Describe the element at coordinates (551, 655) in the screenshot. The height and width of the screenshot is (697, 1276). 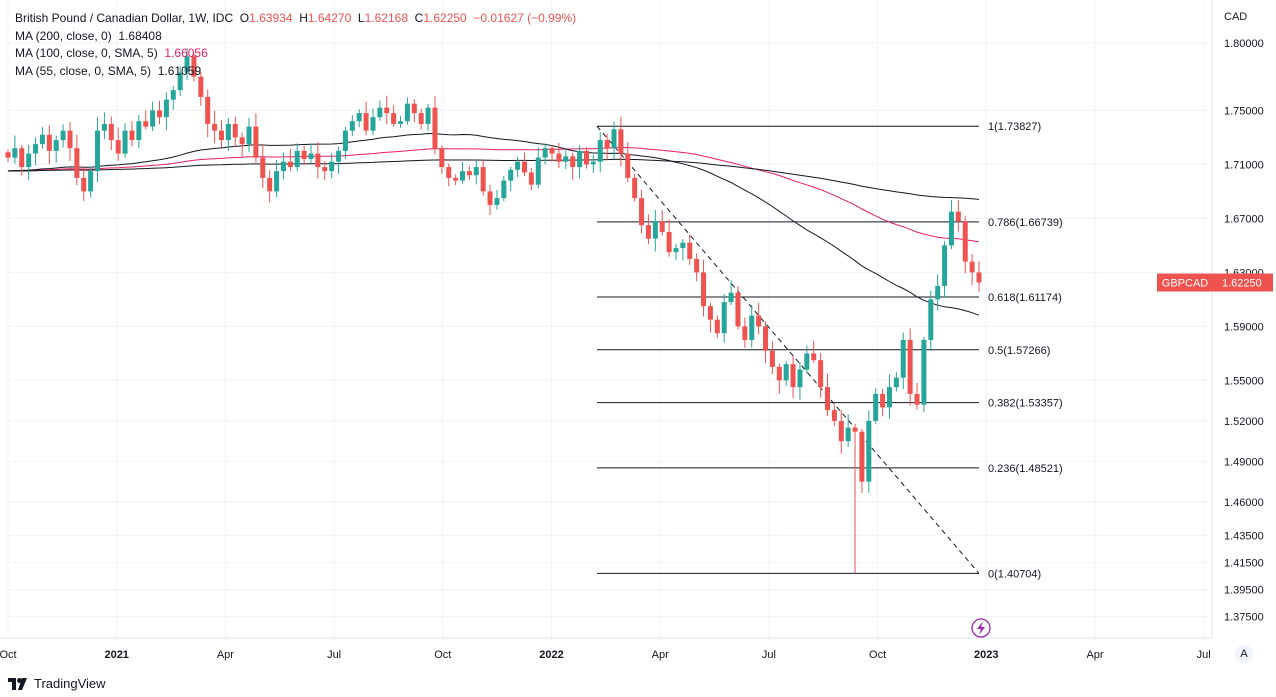
I see `time-tick-label: 2022` at that location.